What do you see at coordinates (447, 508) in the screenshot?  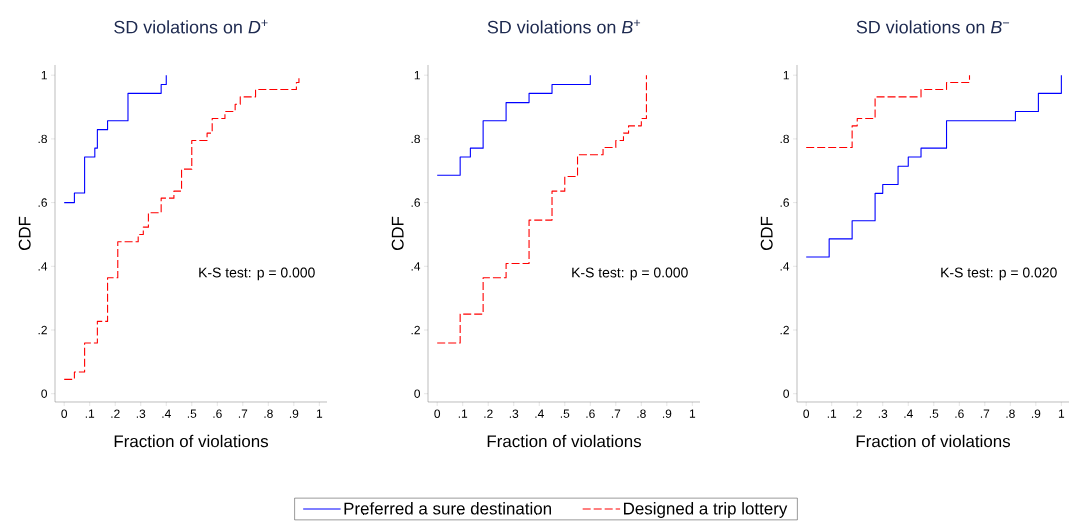 I see `legend-label: Preferred a sure destination` at bounding box center [447, 508].